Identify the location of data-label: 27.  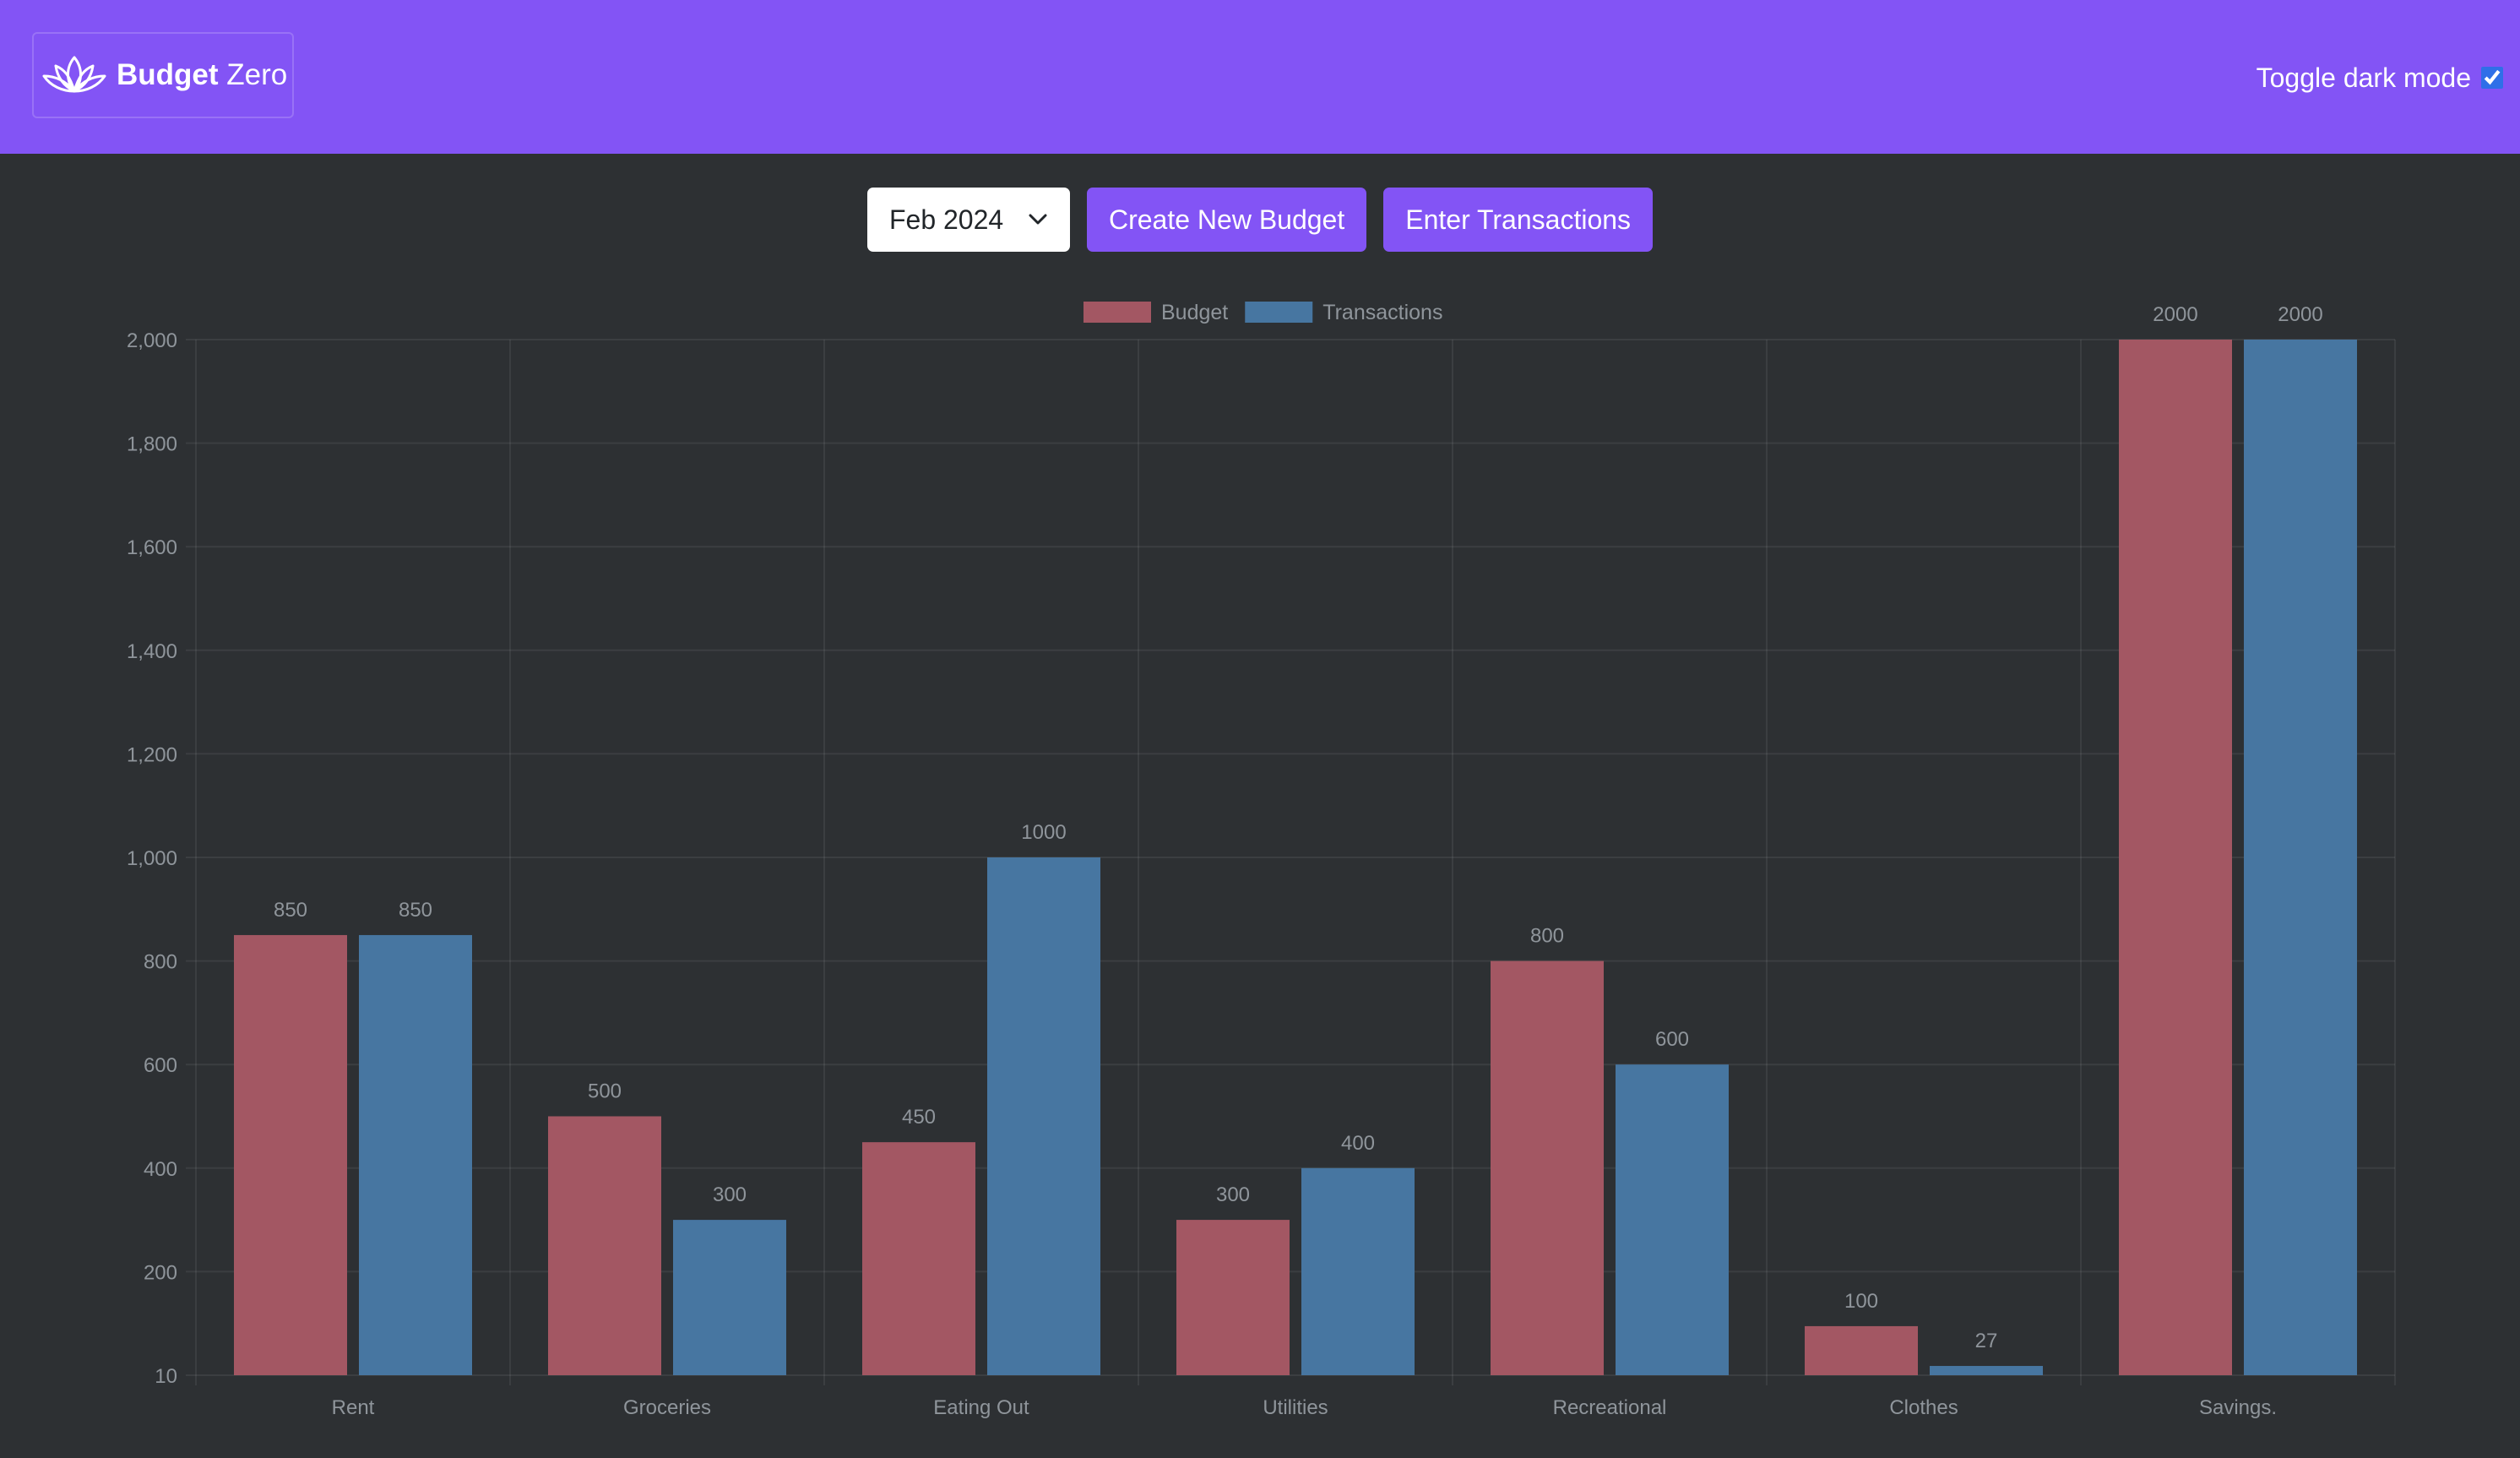
(1987, 1341).